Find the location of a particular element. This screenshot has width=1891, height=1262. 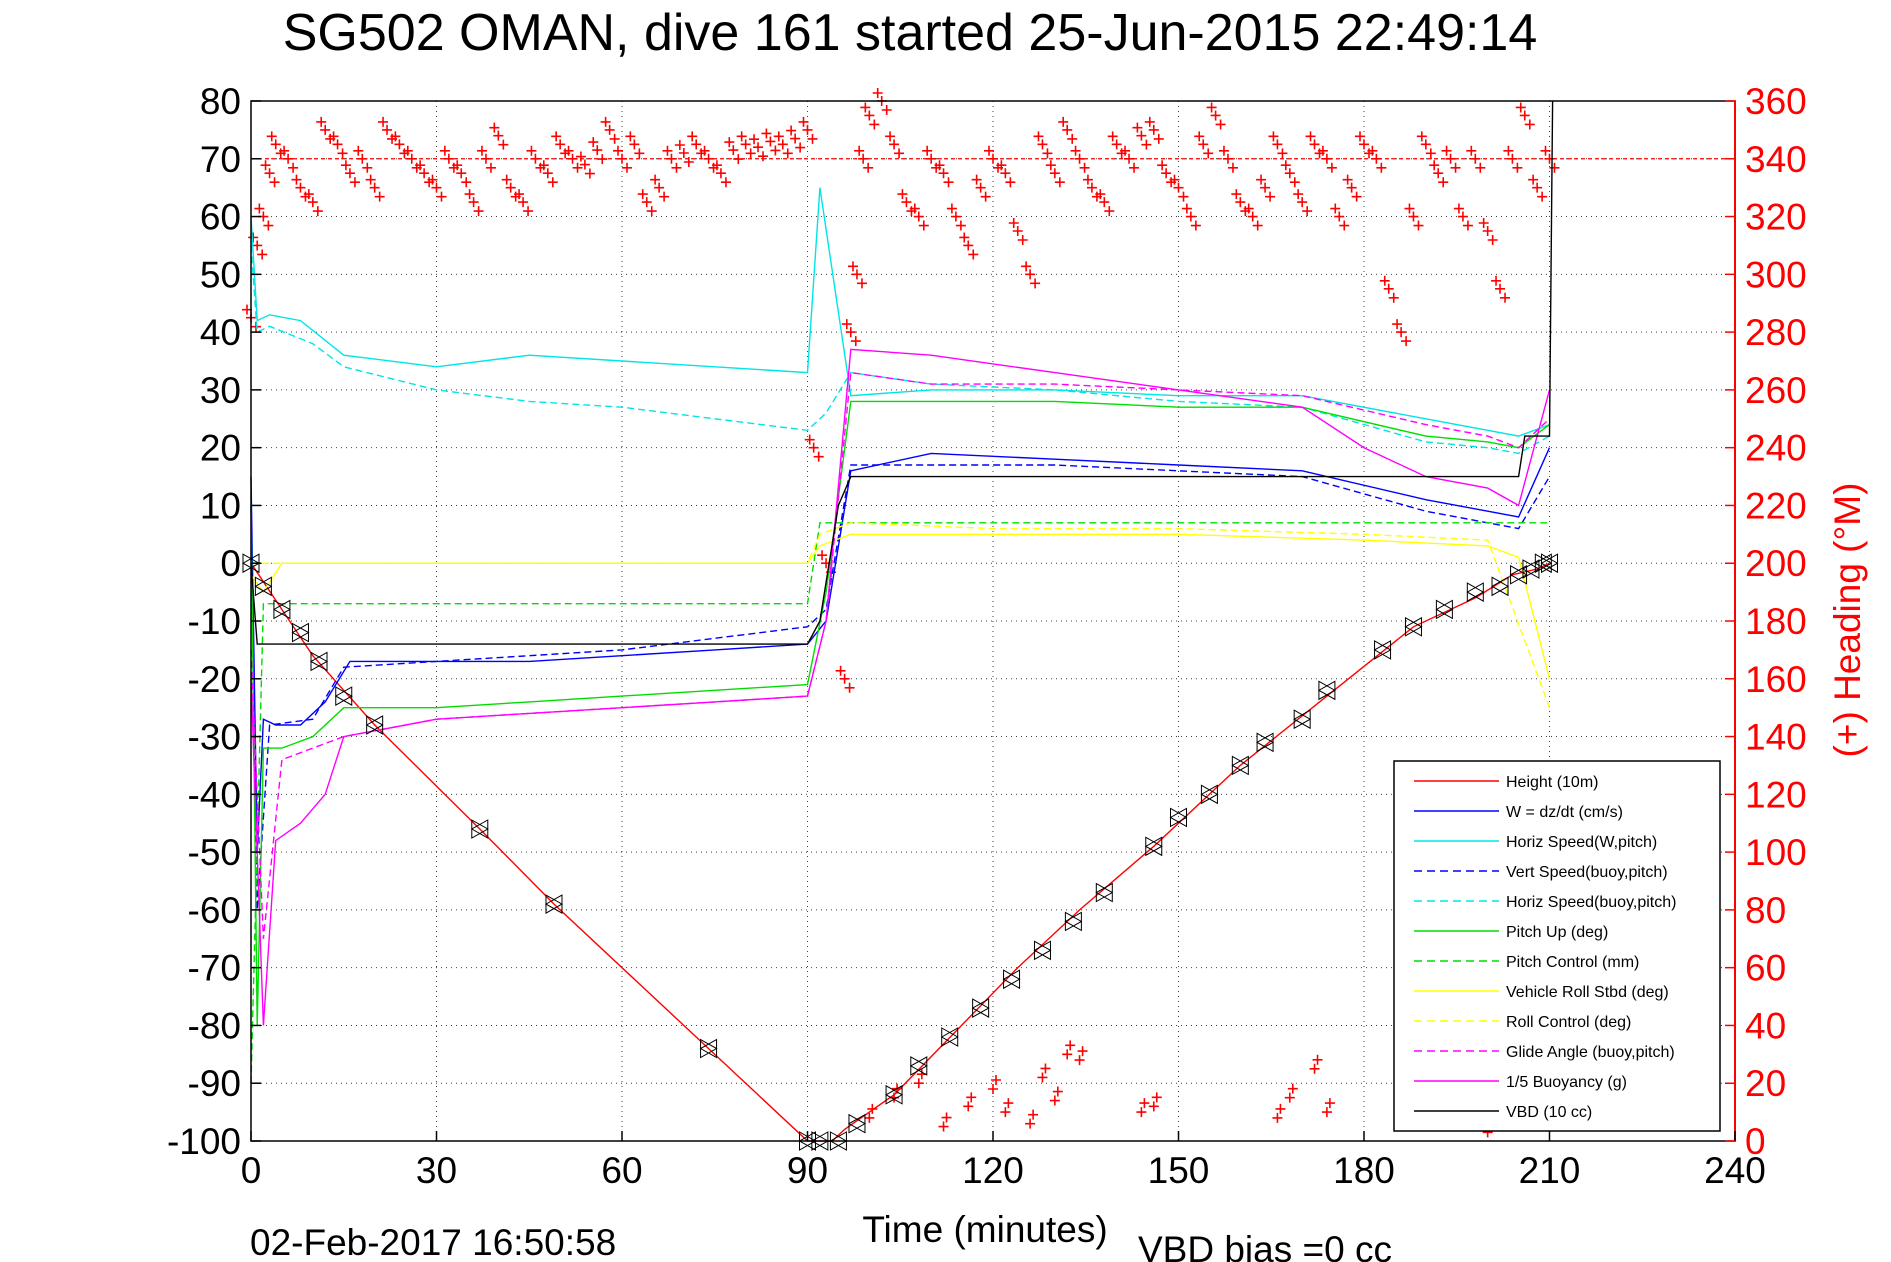

x-tick-label: 90 is located at coordinates (807, 1170).